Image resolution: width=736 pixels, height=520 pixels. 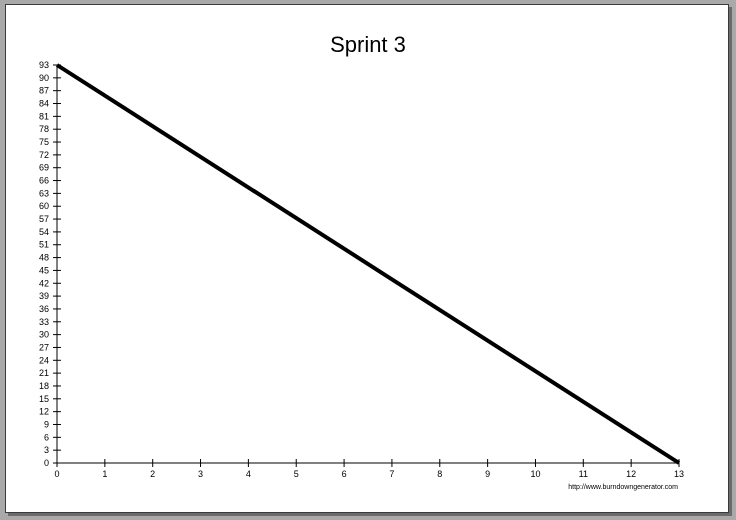 I want to click on x-tick-label: 12, so click(x=631, y=474).